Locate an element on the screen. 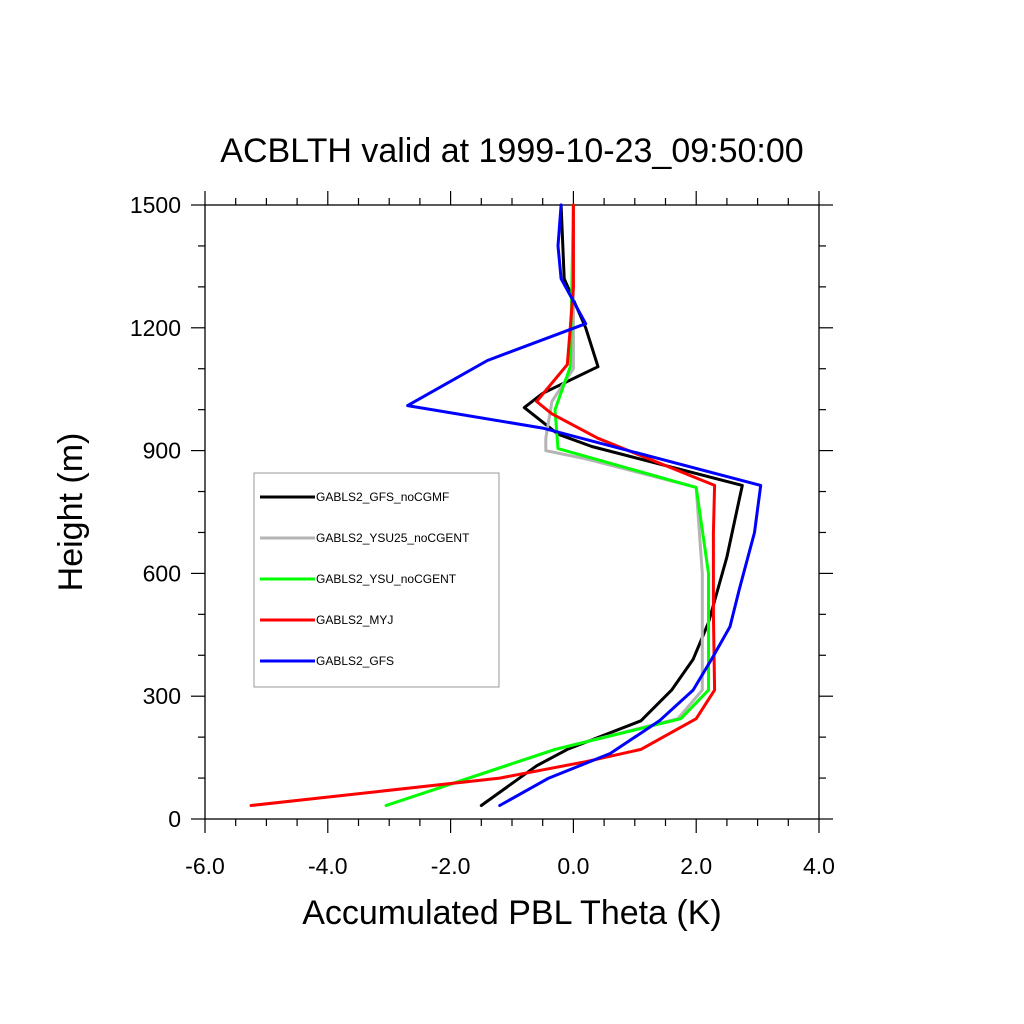  x-tick-label: 4.0 is located at coordinates (819, 866).